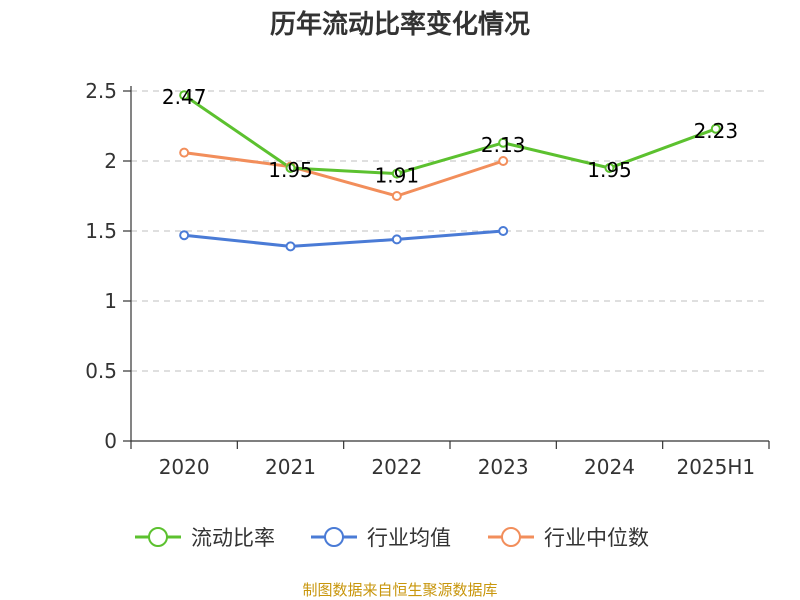 Image resolution: width=800 pixels, height=600 pixels. Describe the element at coordinates (110, 301) in the screenshot. I see `y-tick-label: 1` at that location.